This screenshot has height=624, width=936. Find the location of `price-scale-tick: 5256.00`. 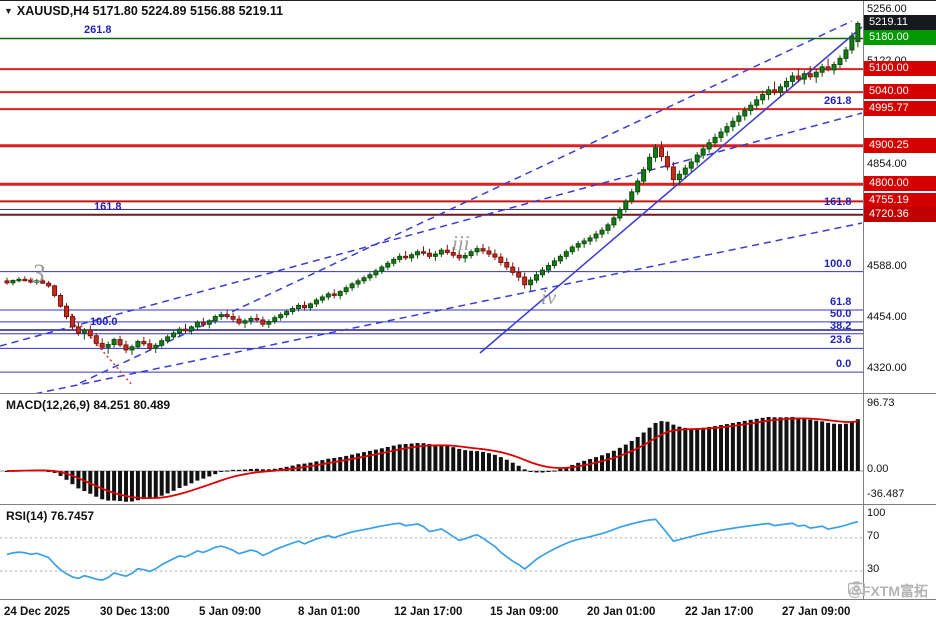

price-scale-tick: 5256.00 is located at coordinates (900, 9).